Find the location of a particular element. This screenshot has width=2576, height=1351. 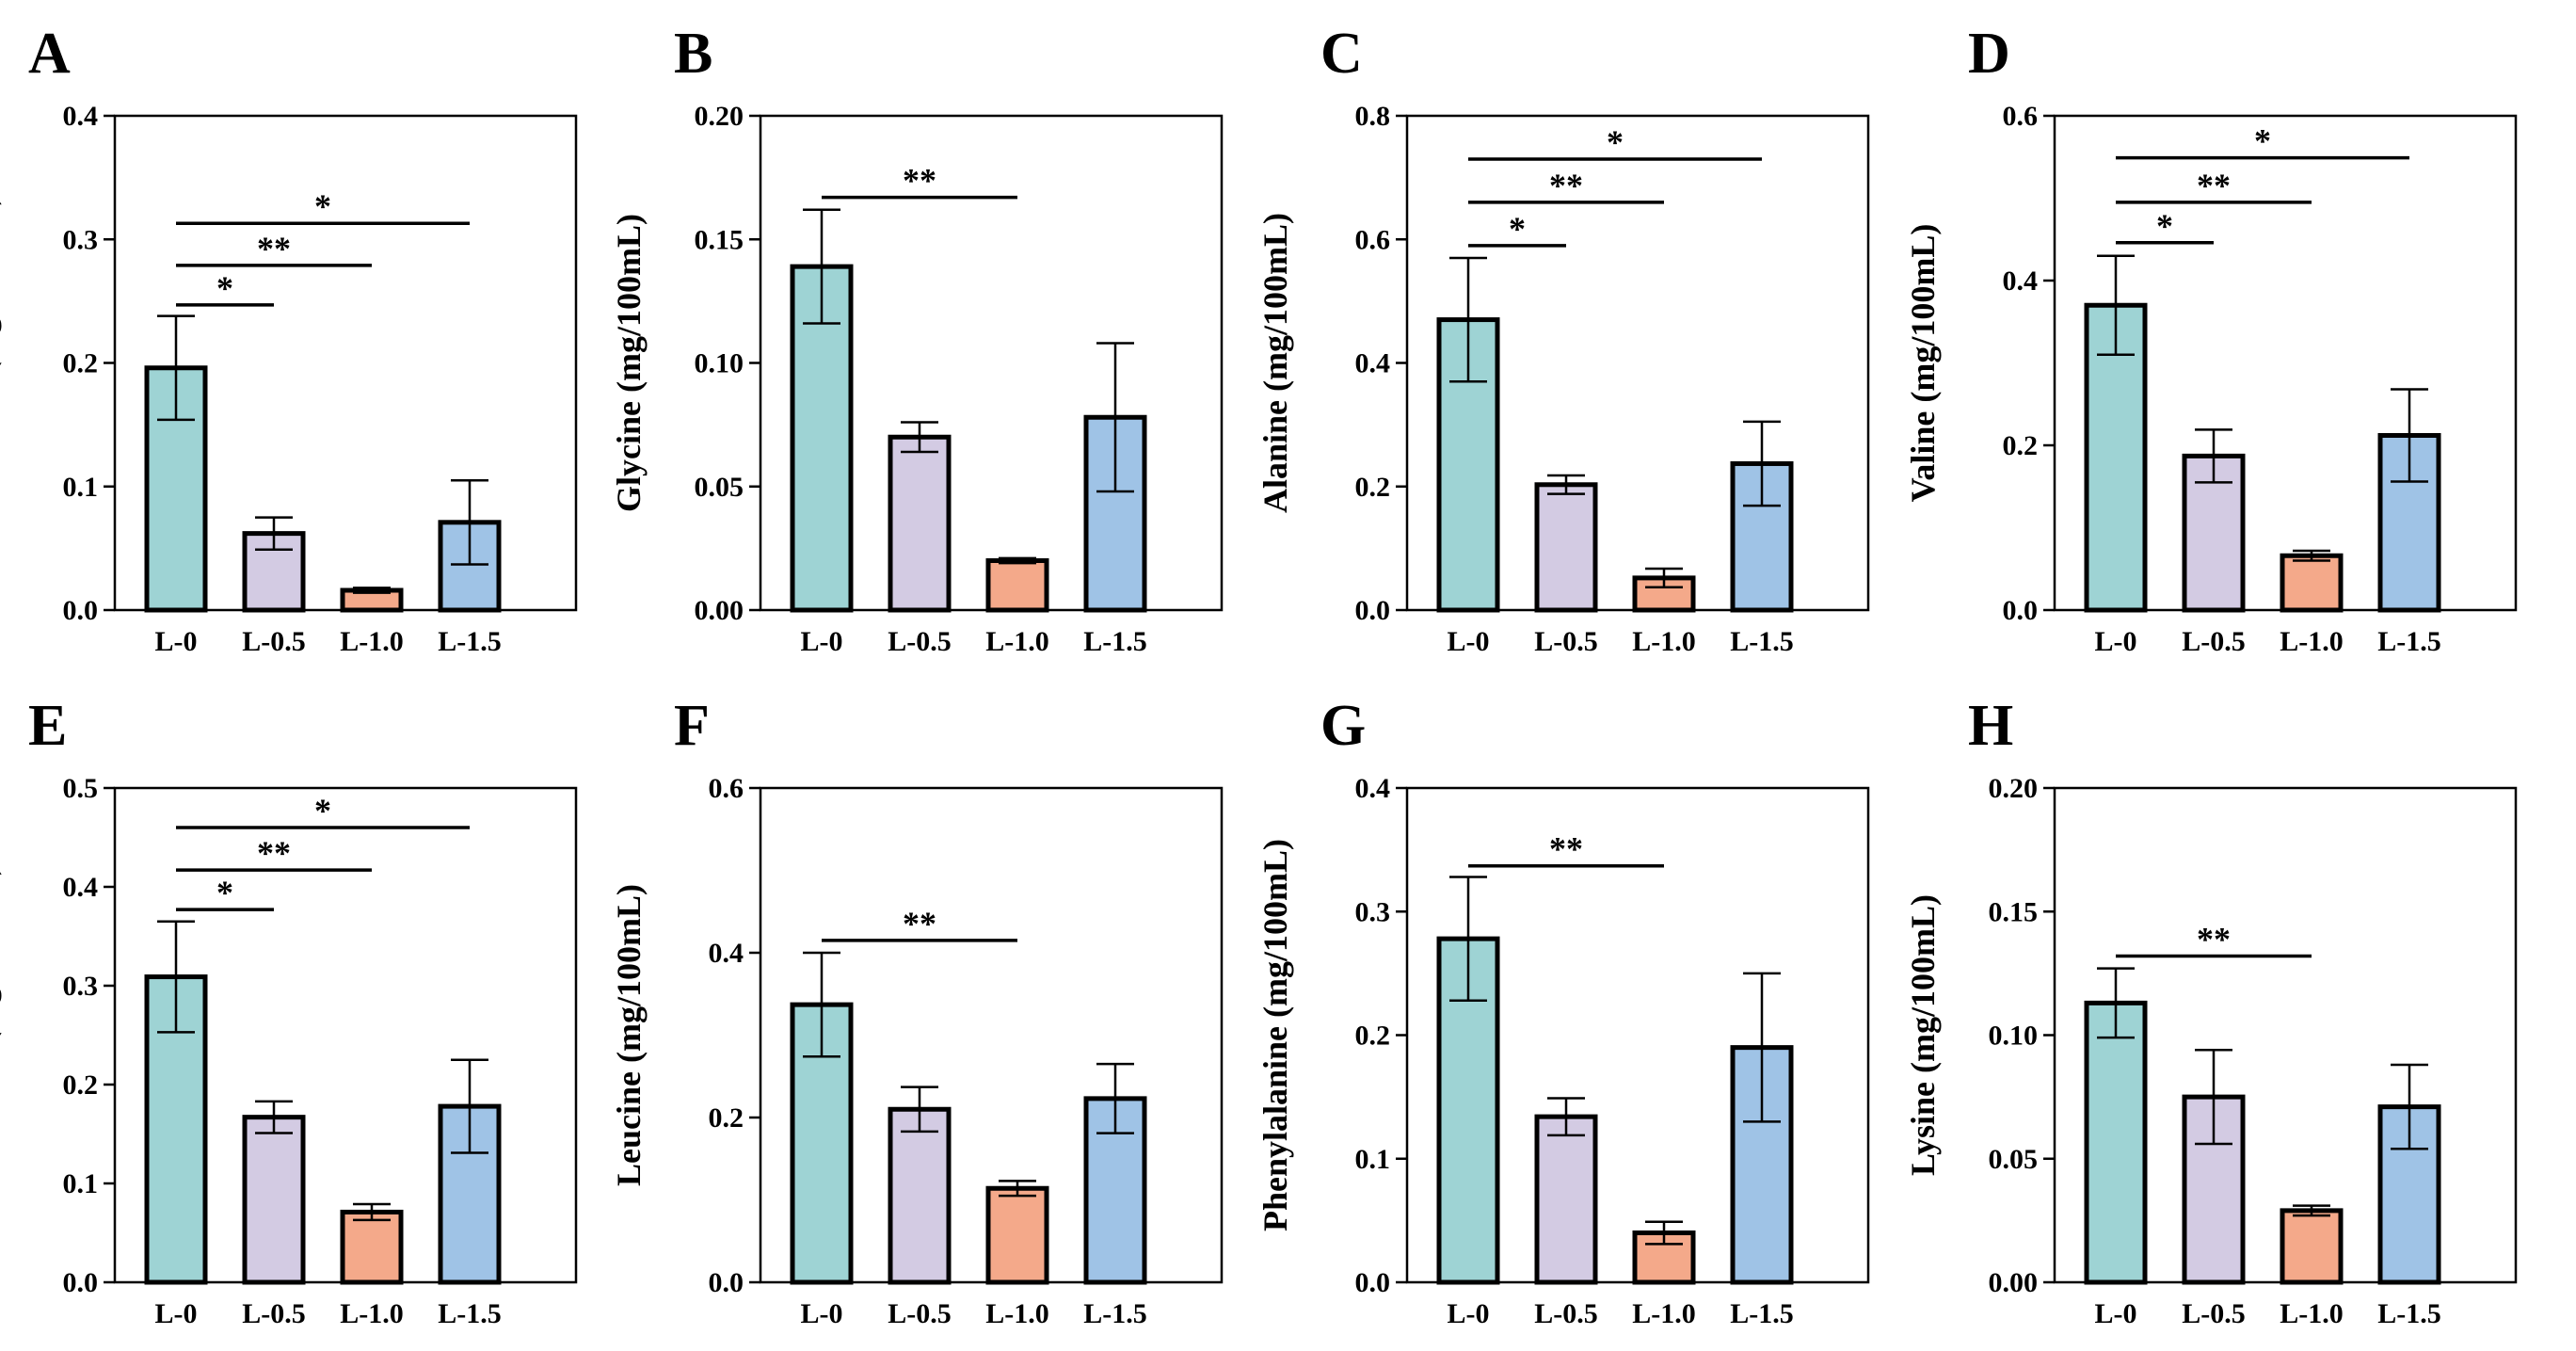

panel-f-letter: F is located at coordinates (692, 726).